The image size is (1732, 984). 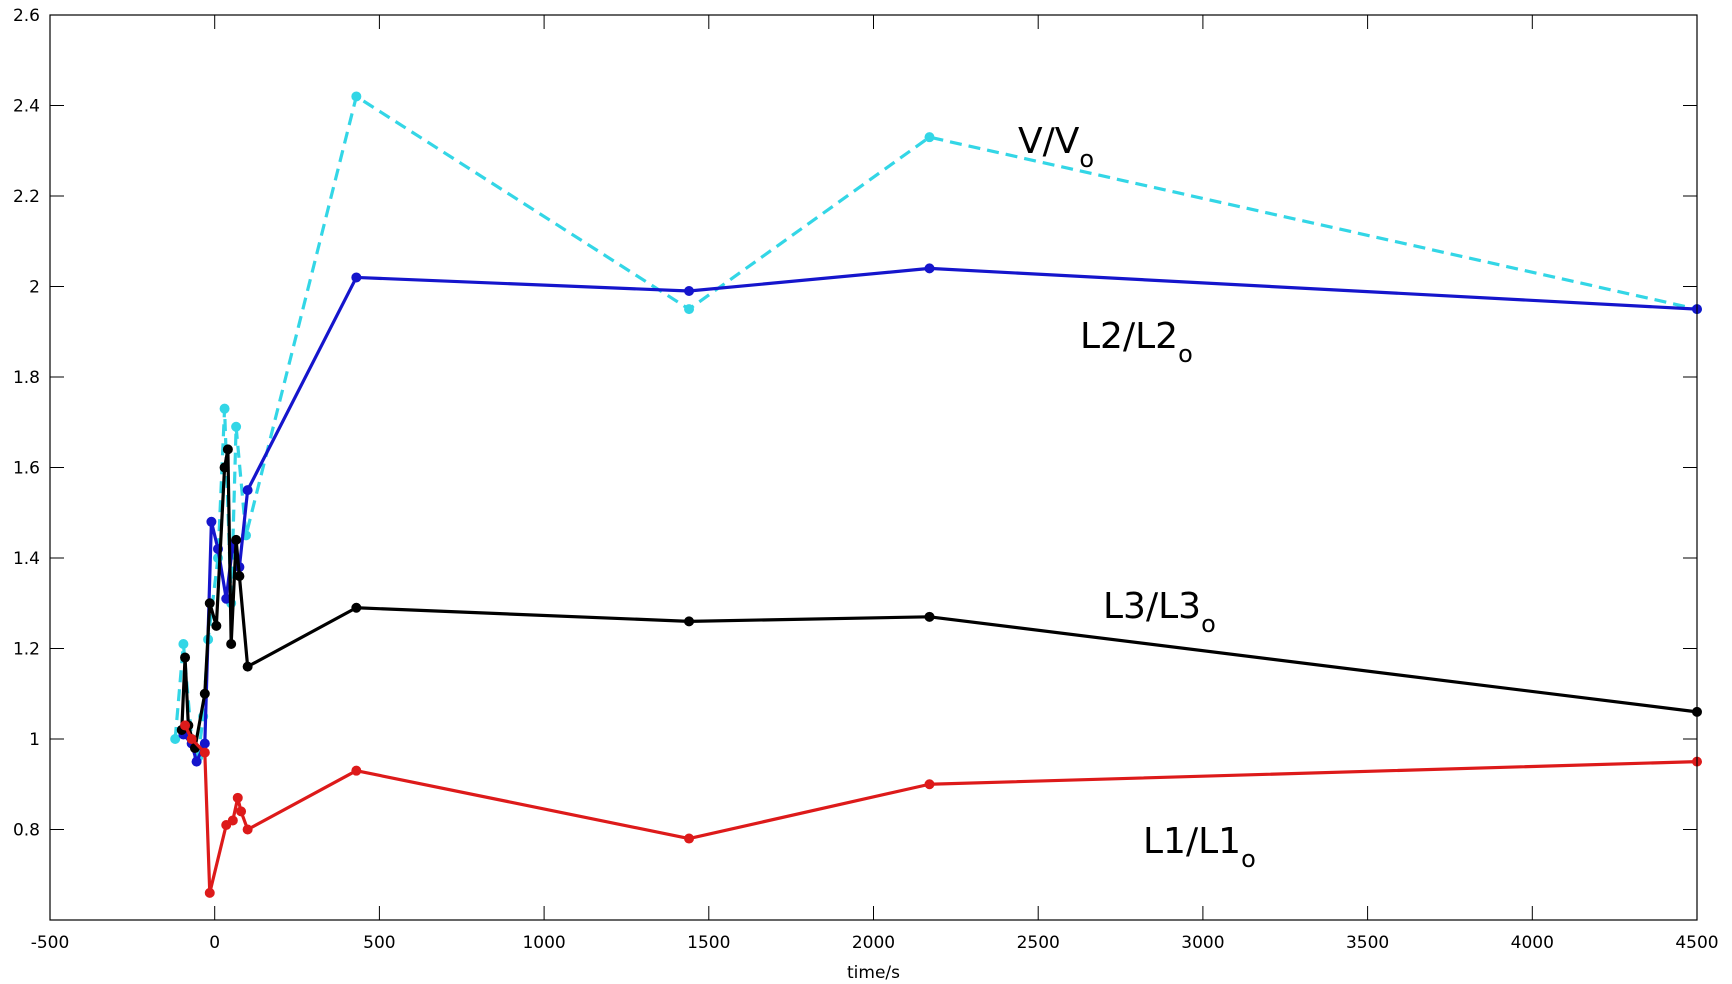 I want to click on y-tick-label: 1.8, so click(x=26, y=378).